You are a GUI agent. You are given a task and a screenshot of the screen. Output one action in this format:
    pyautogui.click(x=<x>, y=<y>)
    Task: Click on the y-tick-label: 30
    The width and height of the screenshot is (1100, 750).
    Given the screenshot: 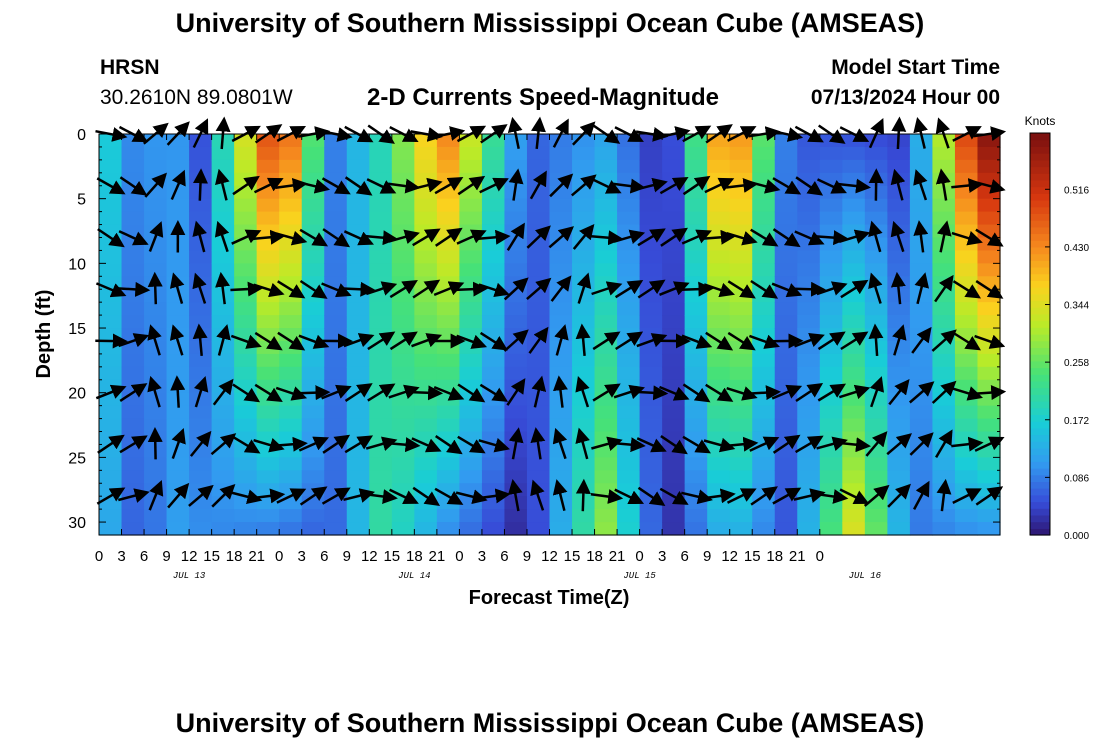 What is the action you would take?
    pyautogui.click(x=77, y=523)
    